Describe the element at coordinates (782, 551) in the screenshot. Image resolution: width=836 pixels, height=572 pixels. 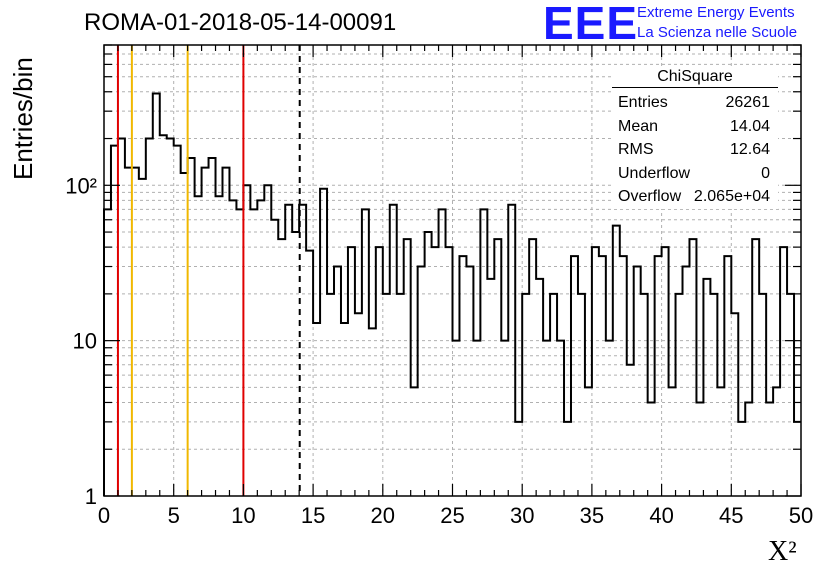
I see `x-axis-title: X²` at that location.